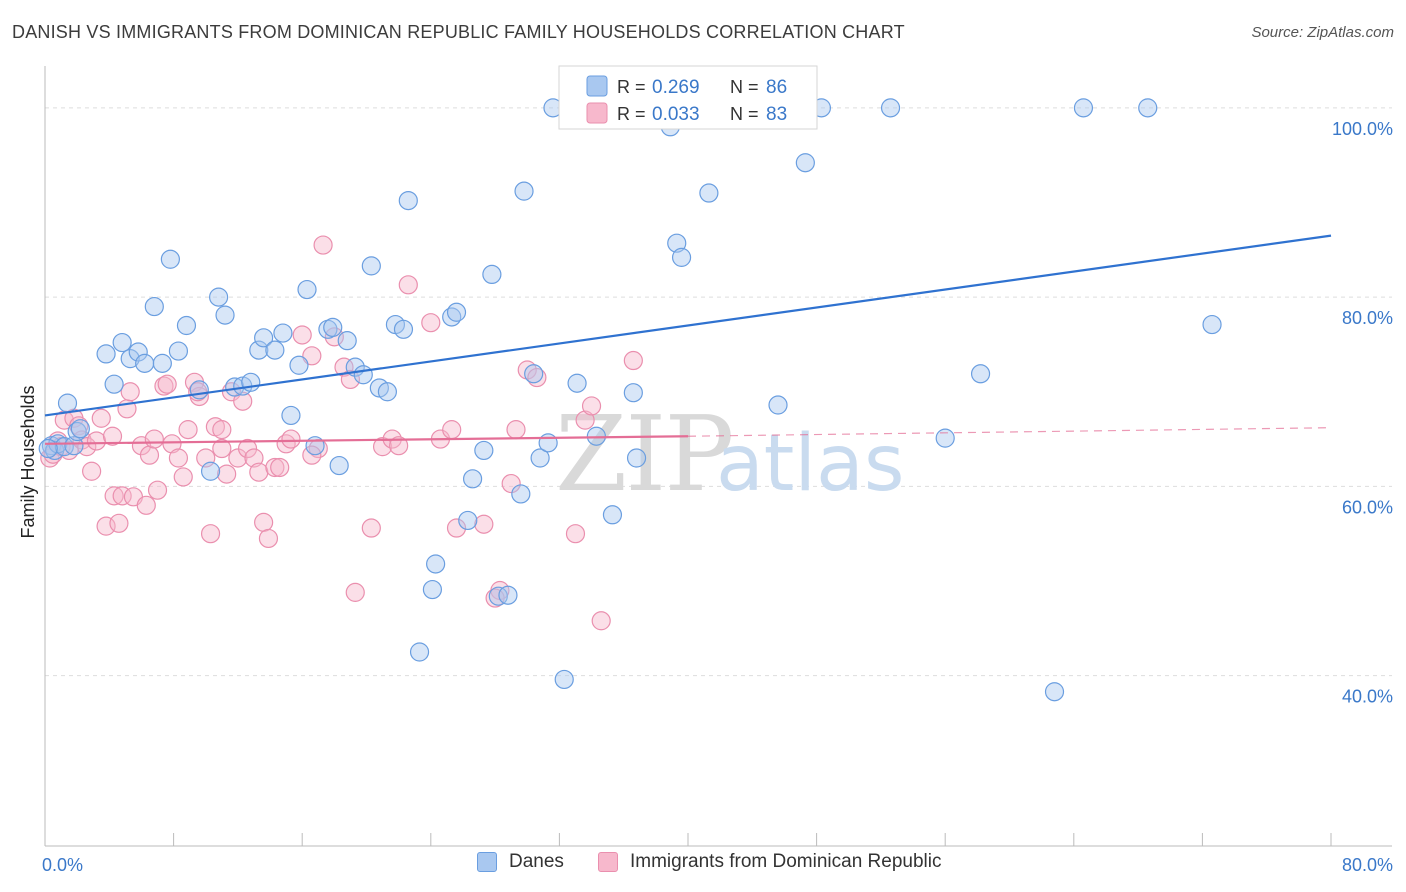 The width and height of the screenshot is (1406, 892). I want to click on legend-label-danes: Danes, so click(536, 861).